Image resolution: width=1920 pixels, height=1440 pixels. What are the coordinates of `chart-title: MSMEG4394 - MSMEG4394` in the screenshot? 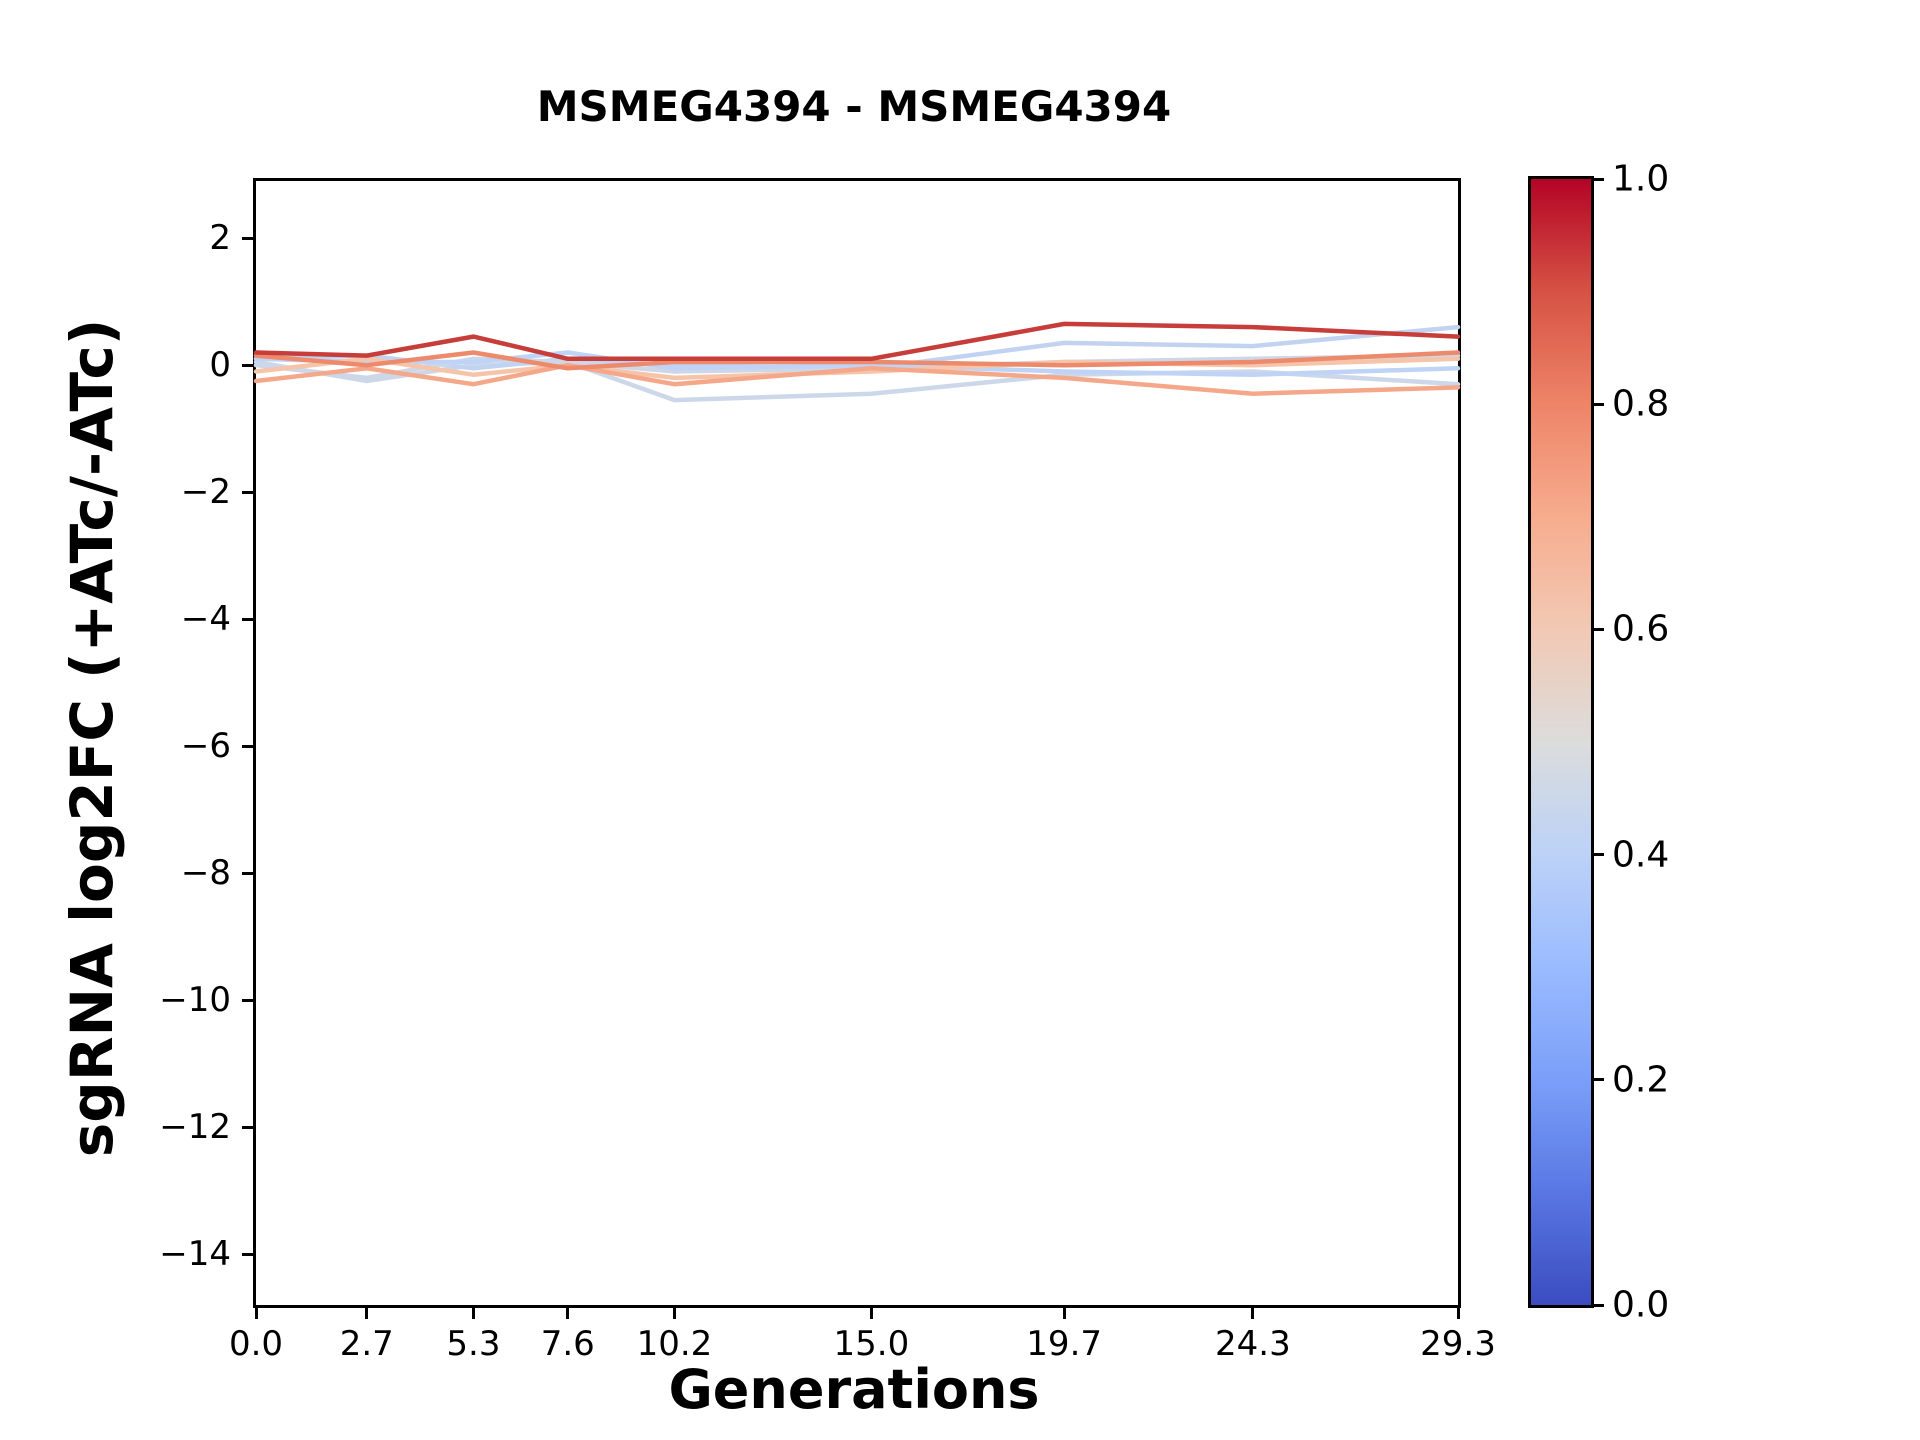 It's located at (854, 106).